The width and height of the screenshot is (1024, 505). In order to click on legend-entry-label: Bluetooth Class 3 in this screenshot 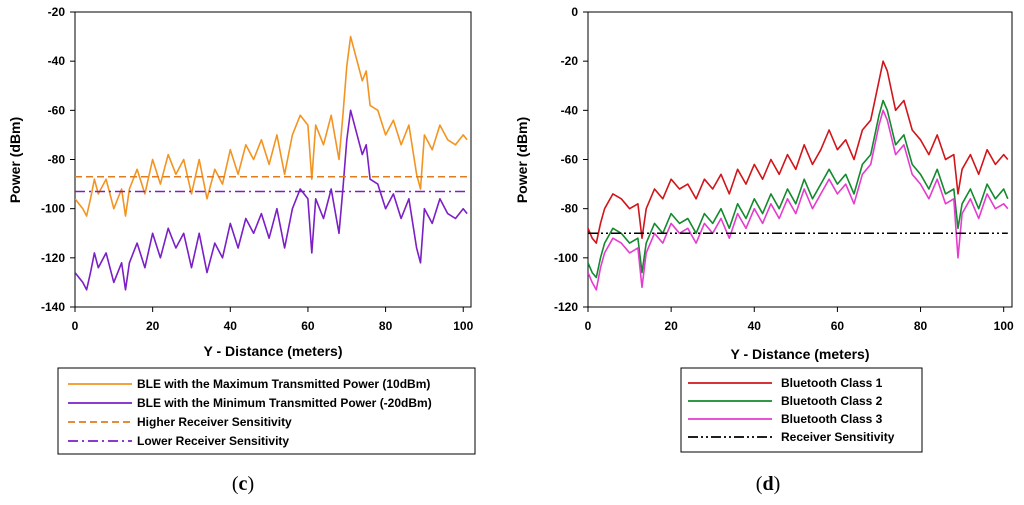, I will do `click(832, 419)`.